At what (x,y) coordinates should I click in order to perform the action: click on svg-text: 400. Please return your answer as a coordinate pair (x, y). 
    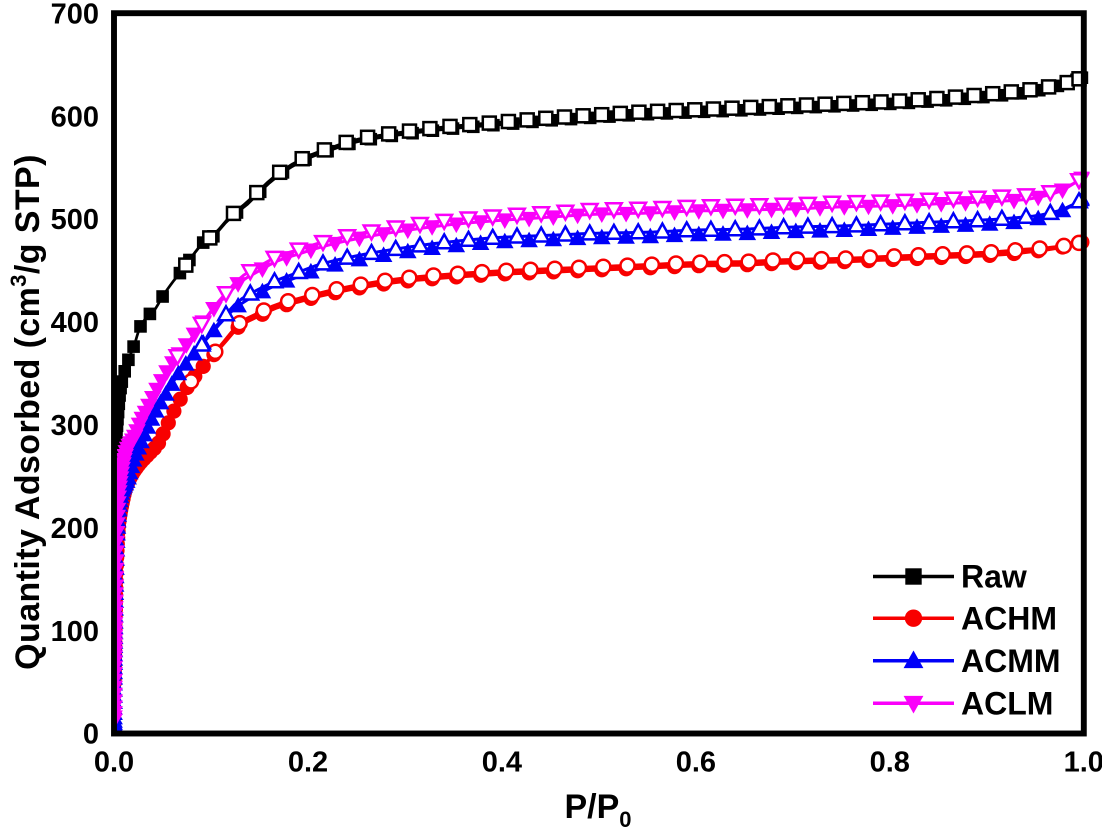
    Looking at the image, I should click on (75, 323).